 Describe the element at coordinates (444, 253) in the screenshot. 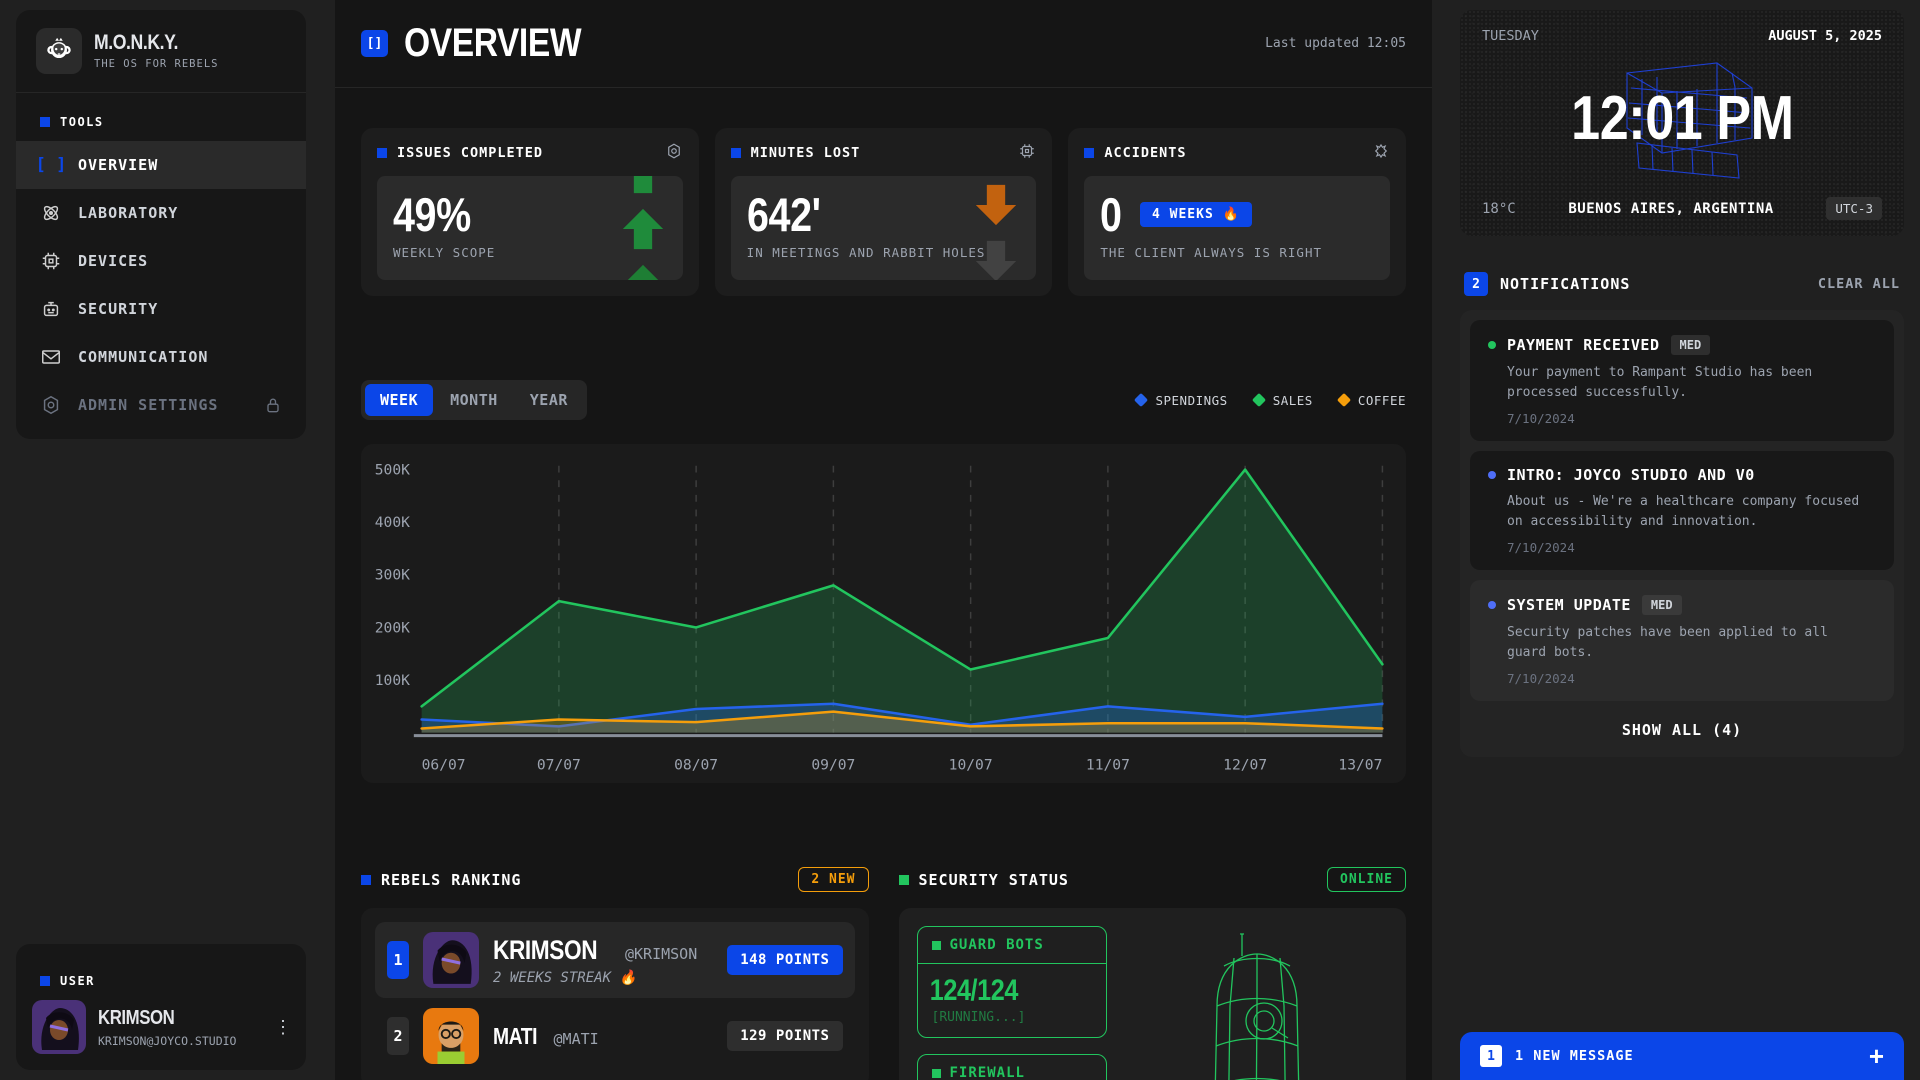

I see `stat-caption: WEEKLY SCOPE` at that location.